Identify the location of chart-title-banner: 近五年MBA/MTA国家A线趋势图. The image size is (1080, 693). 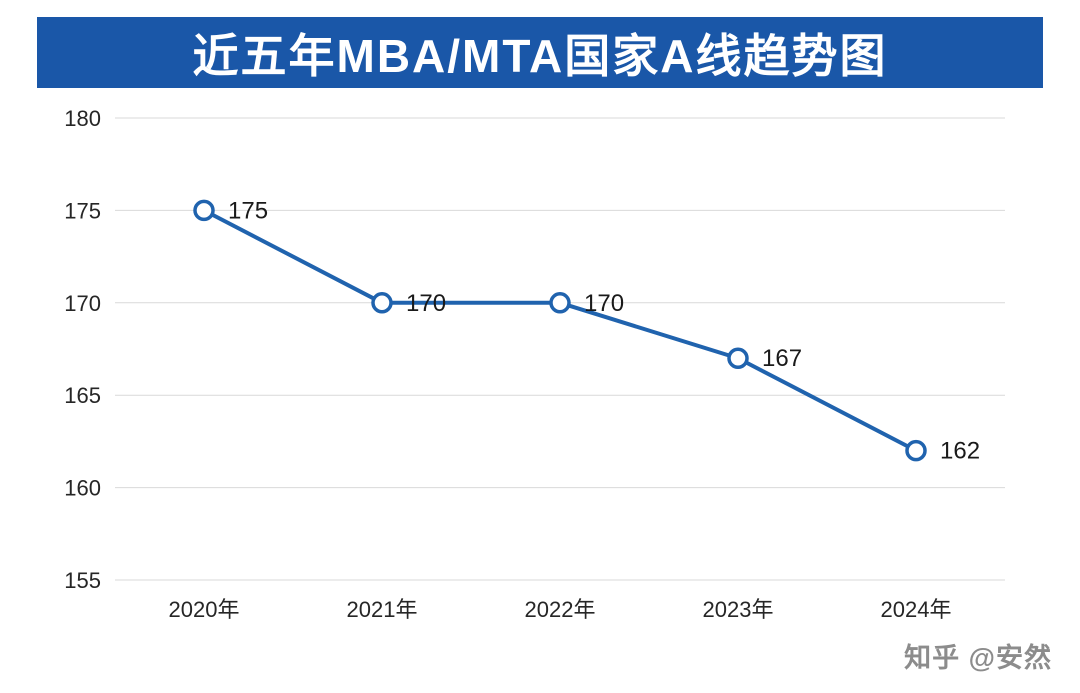
(540, 52).